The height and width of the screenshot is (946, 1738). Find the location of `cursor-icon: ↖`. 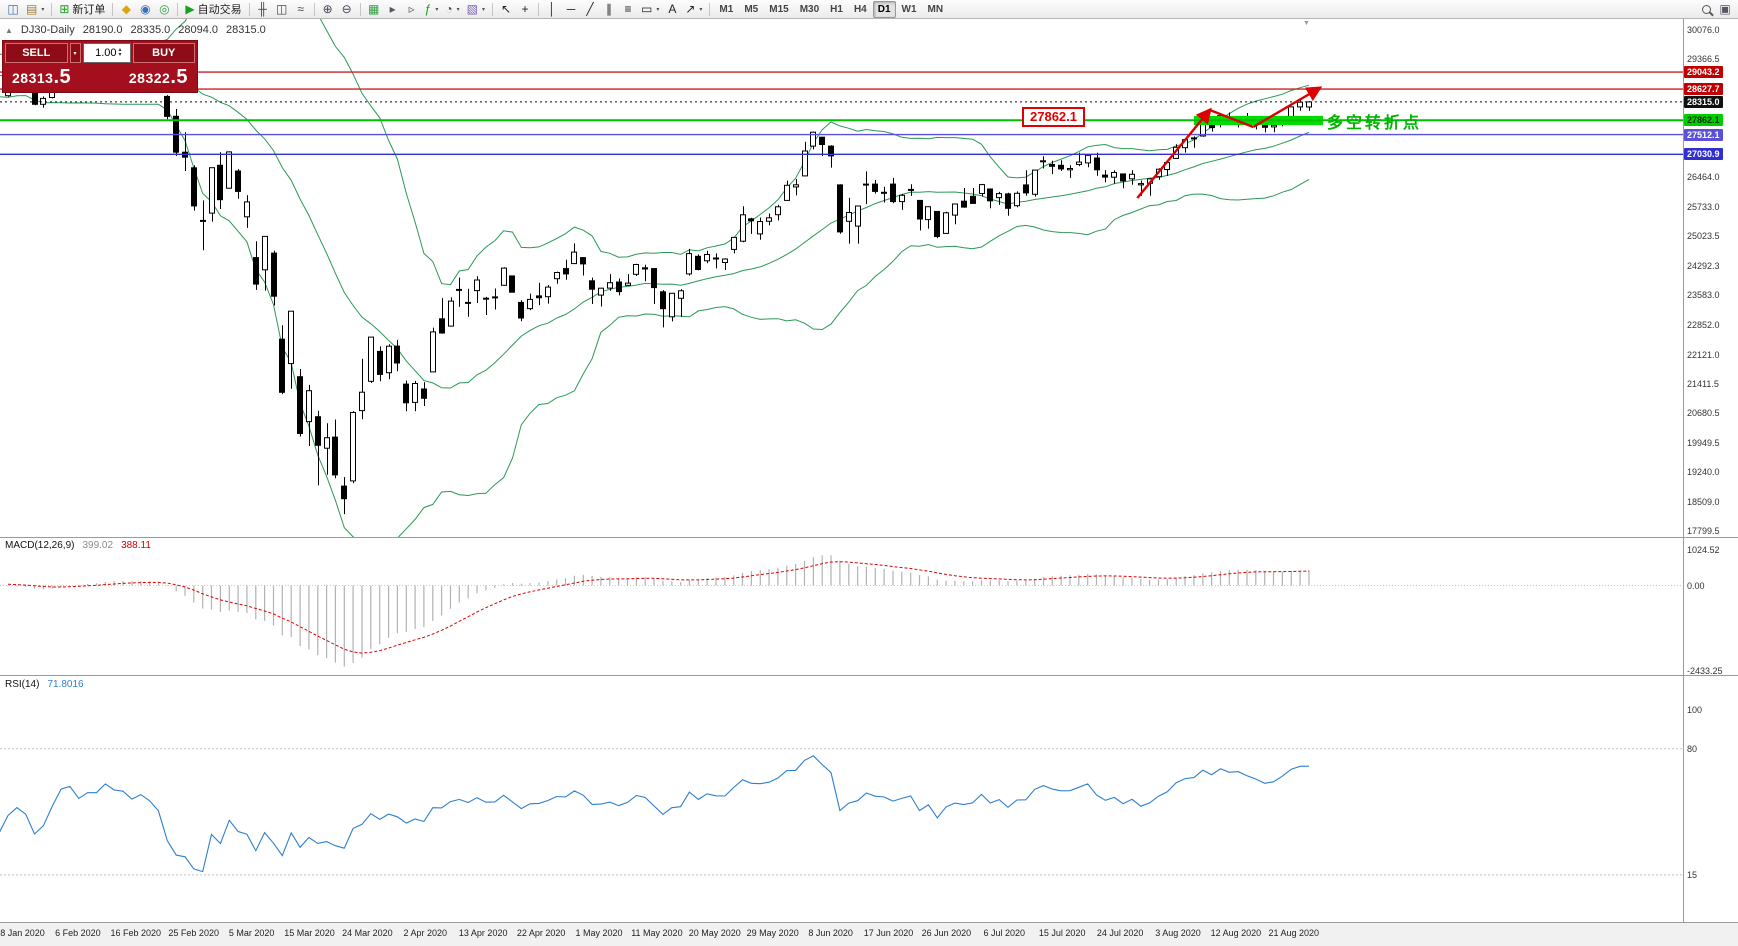

cursor-icon: ↖ is located at coordinates (506, 9).